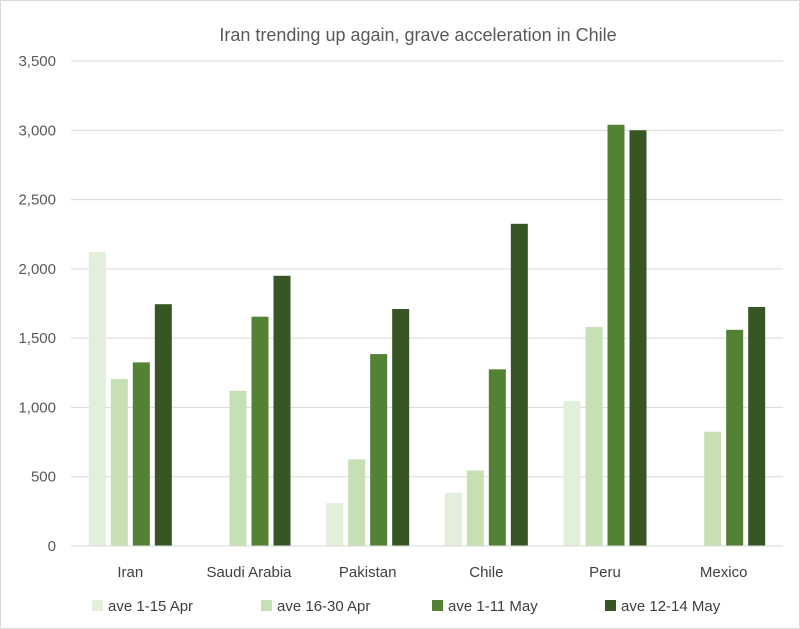  Describe the element at coordinates (671, 606) in the screenshot. I see `legend-label: ave 12-14 May` at that location.